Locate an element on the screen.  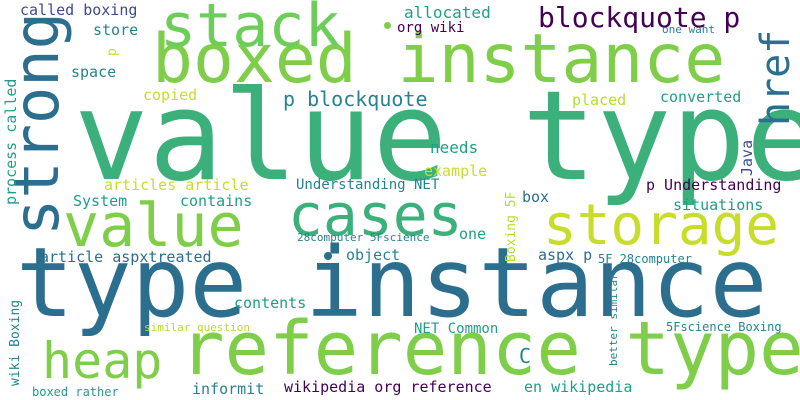
word-cases: cases is located at coordinates (375, 215).